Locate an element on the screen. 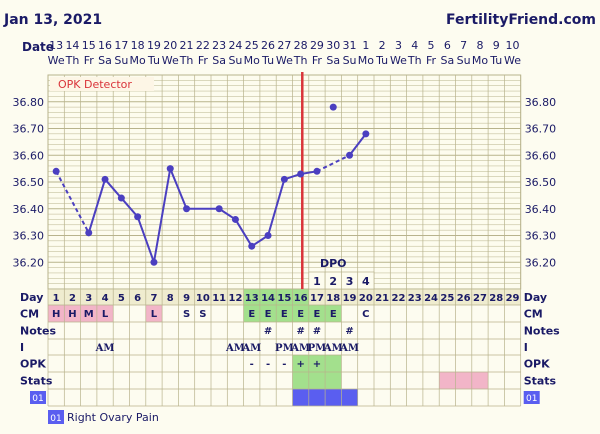  date-label: 7 is located at coordinates (463, 45).